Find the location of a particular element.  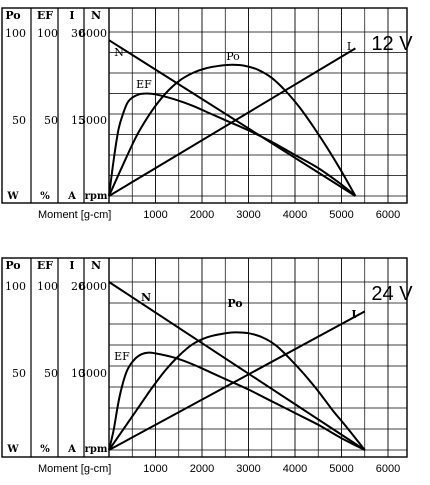

voltage-label: 12 V is located at coordinates (392, 44).